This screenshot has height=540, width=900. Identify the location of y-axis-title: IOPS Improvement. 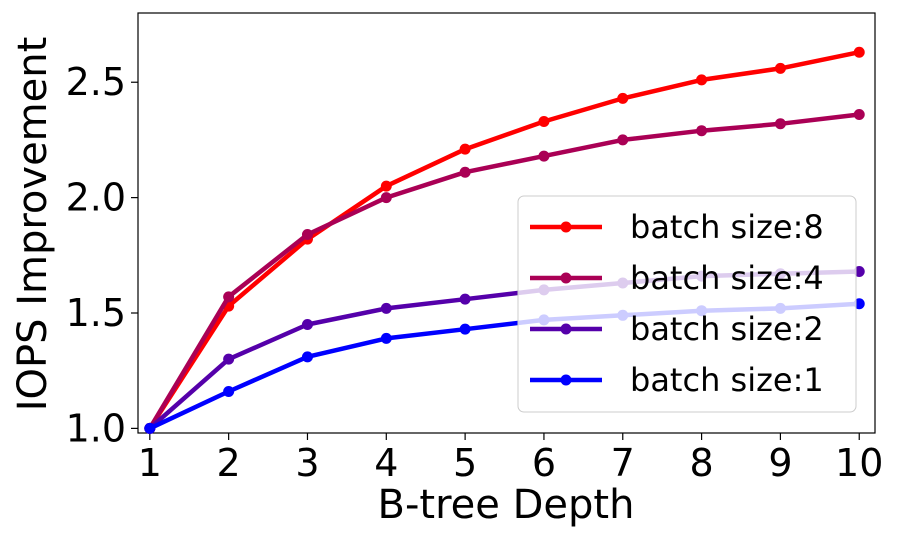
(33, 224).